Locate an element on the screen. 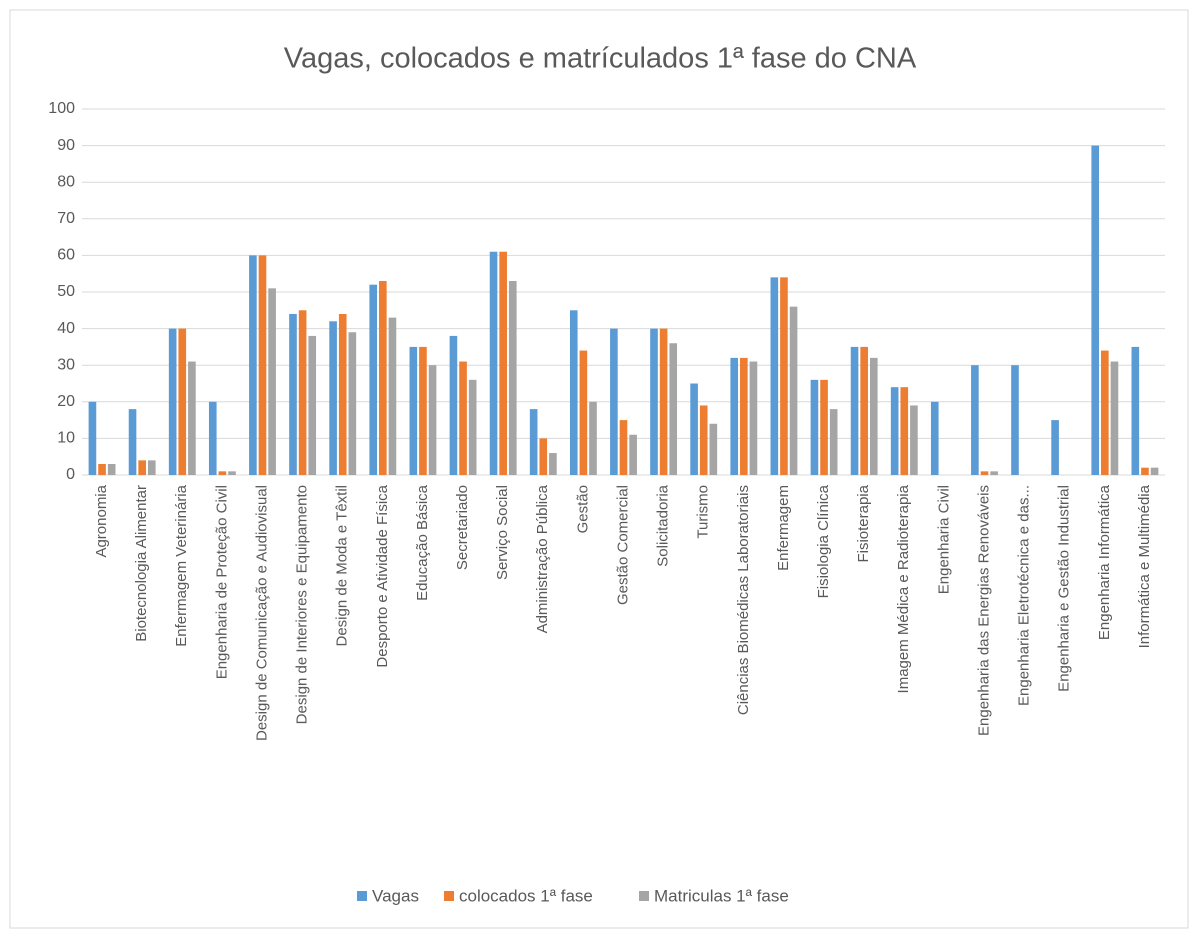  x-tick-label: Design de Comunicação e Audiovisual is located at coordinates (261, 613).